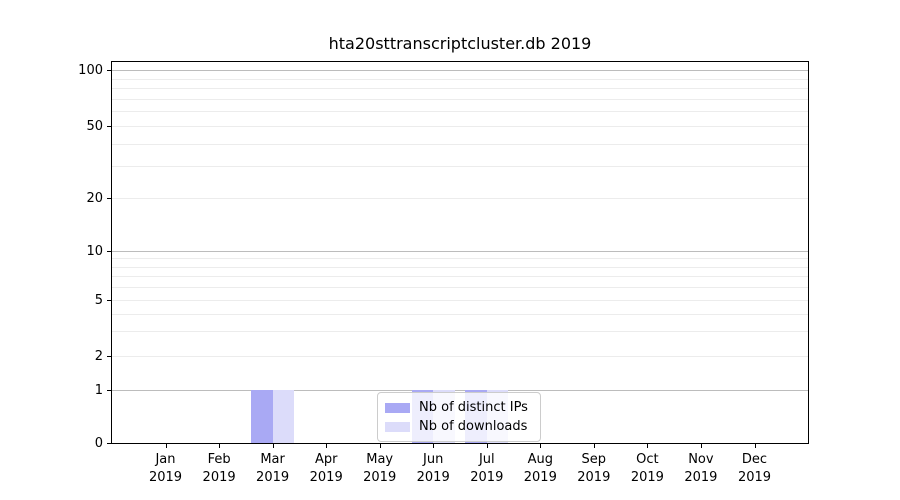 The height and width of the screenshot is (500, 900). What do you see at coordinates (327, 446) in the screenshot?
I see `x-tick-apr` at bounding box center [327, 446].